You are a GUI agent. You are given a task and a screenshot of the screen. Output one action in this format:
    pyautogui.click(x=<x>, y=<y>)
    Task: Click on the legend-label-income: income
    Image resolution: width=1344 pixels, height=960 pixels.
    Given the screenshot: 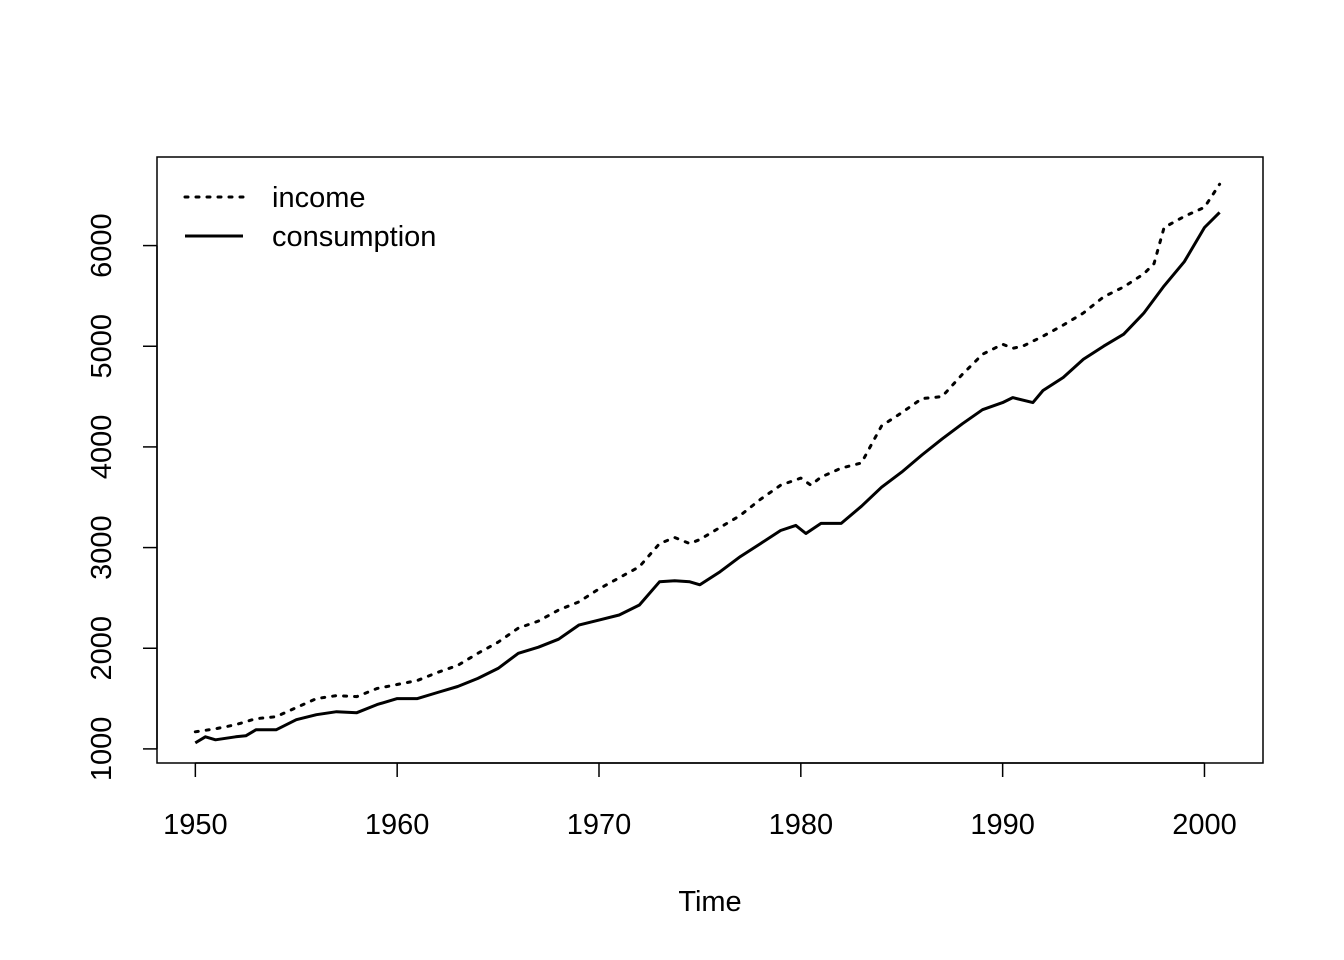 What is the action you would take?
    pyautogui.click(x=319, y=198)
    